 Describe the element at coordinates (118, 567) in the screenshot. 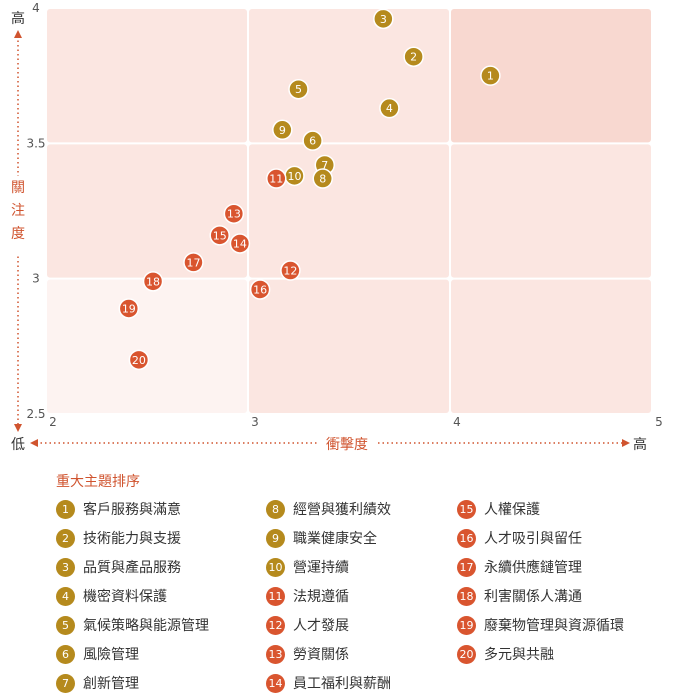

I see `legend-item-3: 3 品質與產品服務` at that location.